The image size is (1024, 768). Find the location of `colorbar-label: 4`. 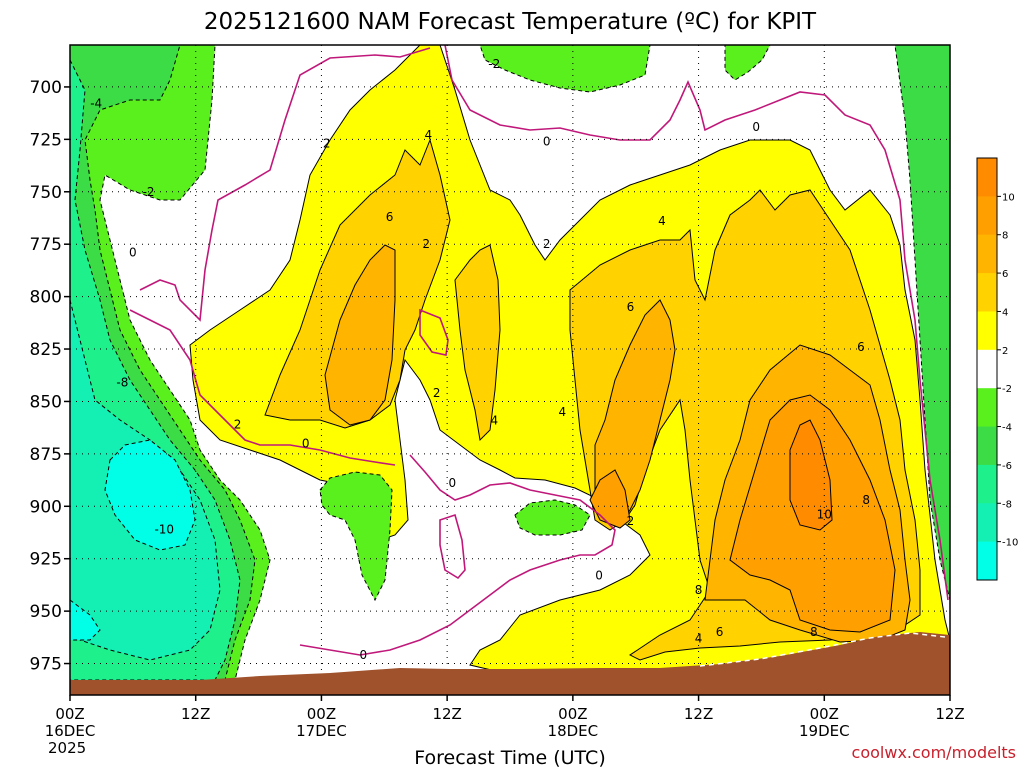

colorbar-label: 4 is located at coordinates (1005, 312).